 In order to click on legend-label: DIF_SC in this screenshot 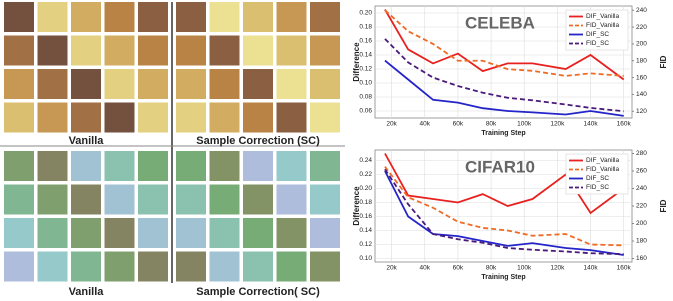, I will do `click(597, 178)`.